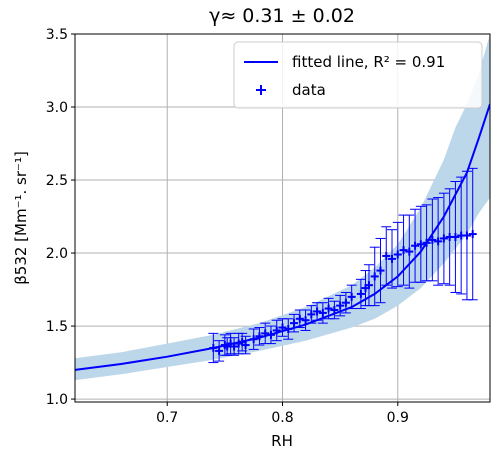  What do you see at coordinates (57, 181) in the screenshot?
I see `y-tick-label: 2.5` at bounding box center [57, 181].